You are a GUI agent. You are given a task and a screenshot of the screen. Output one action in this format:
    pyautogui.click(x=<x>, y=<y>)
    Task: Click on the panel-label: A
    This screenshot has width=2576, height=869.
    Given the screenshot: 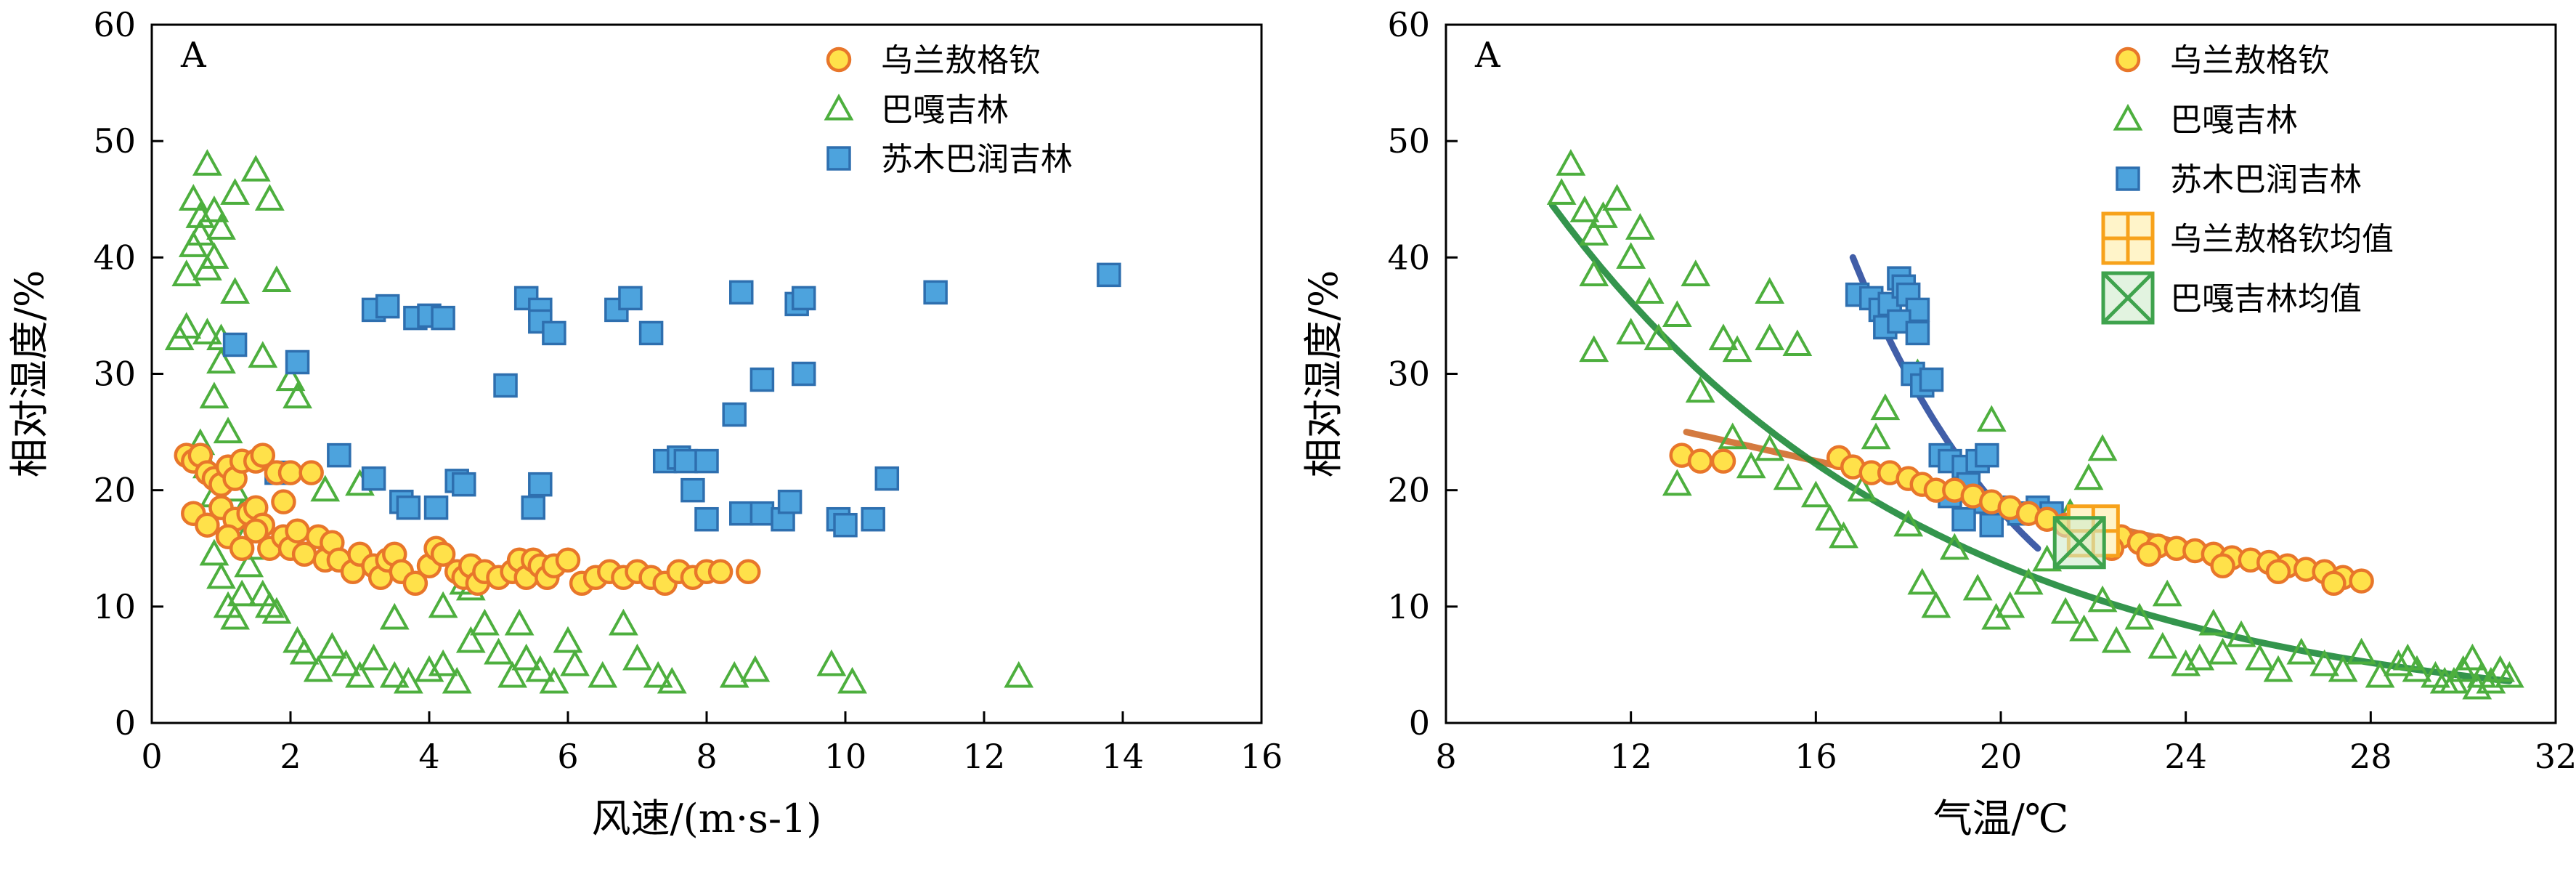 What is the action you would take?
    pyautogui.click(x=1487, y=55)
    